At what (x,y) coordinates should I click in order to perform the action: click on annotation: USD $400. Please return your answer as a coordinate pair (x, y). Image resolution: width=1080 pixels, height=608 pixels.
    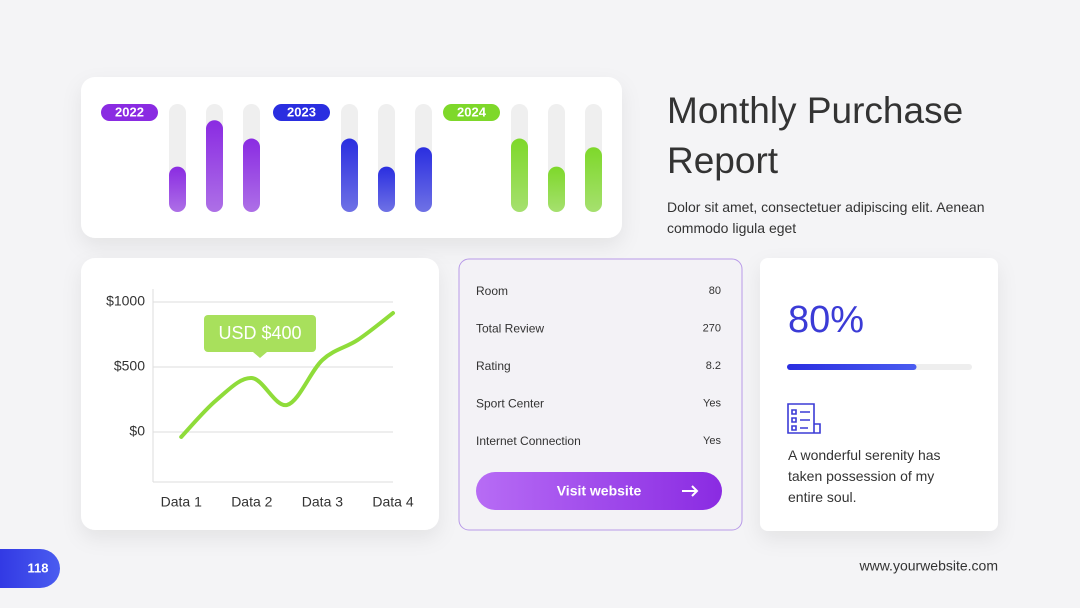
    Looking at the image, I should click on (259, 333).